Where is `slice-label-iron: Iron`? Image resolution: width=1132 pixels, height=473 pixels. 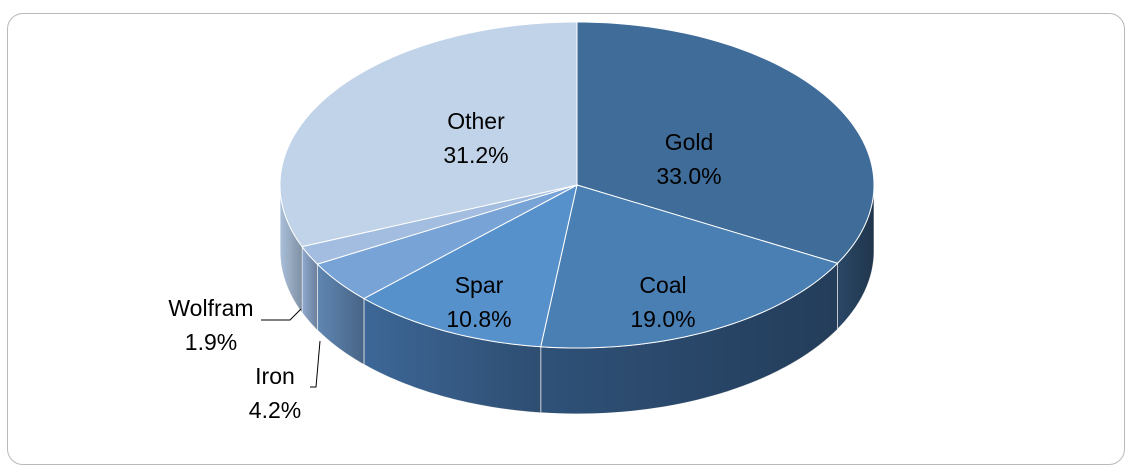 slice-label-iron: Iron is located at coordinates (275, 376).